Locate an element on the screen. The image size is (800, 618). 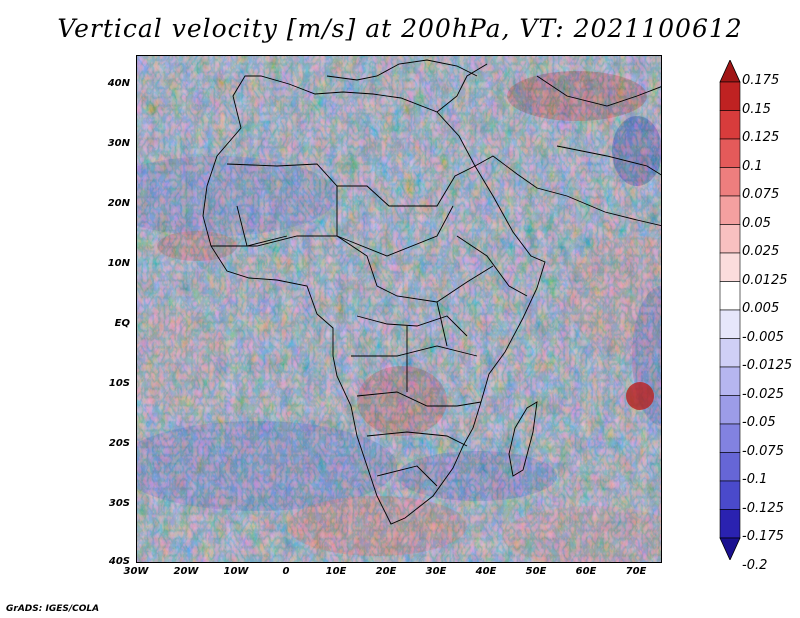
colorbar-label: -0.025 is located at coordinates (763, 394).